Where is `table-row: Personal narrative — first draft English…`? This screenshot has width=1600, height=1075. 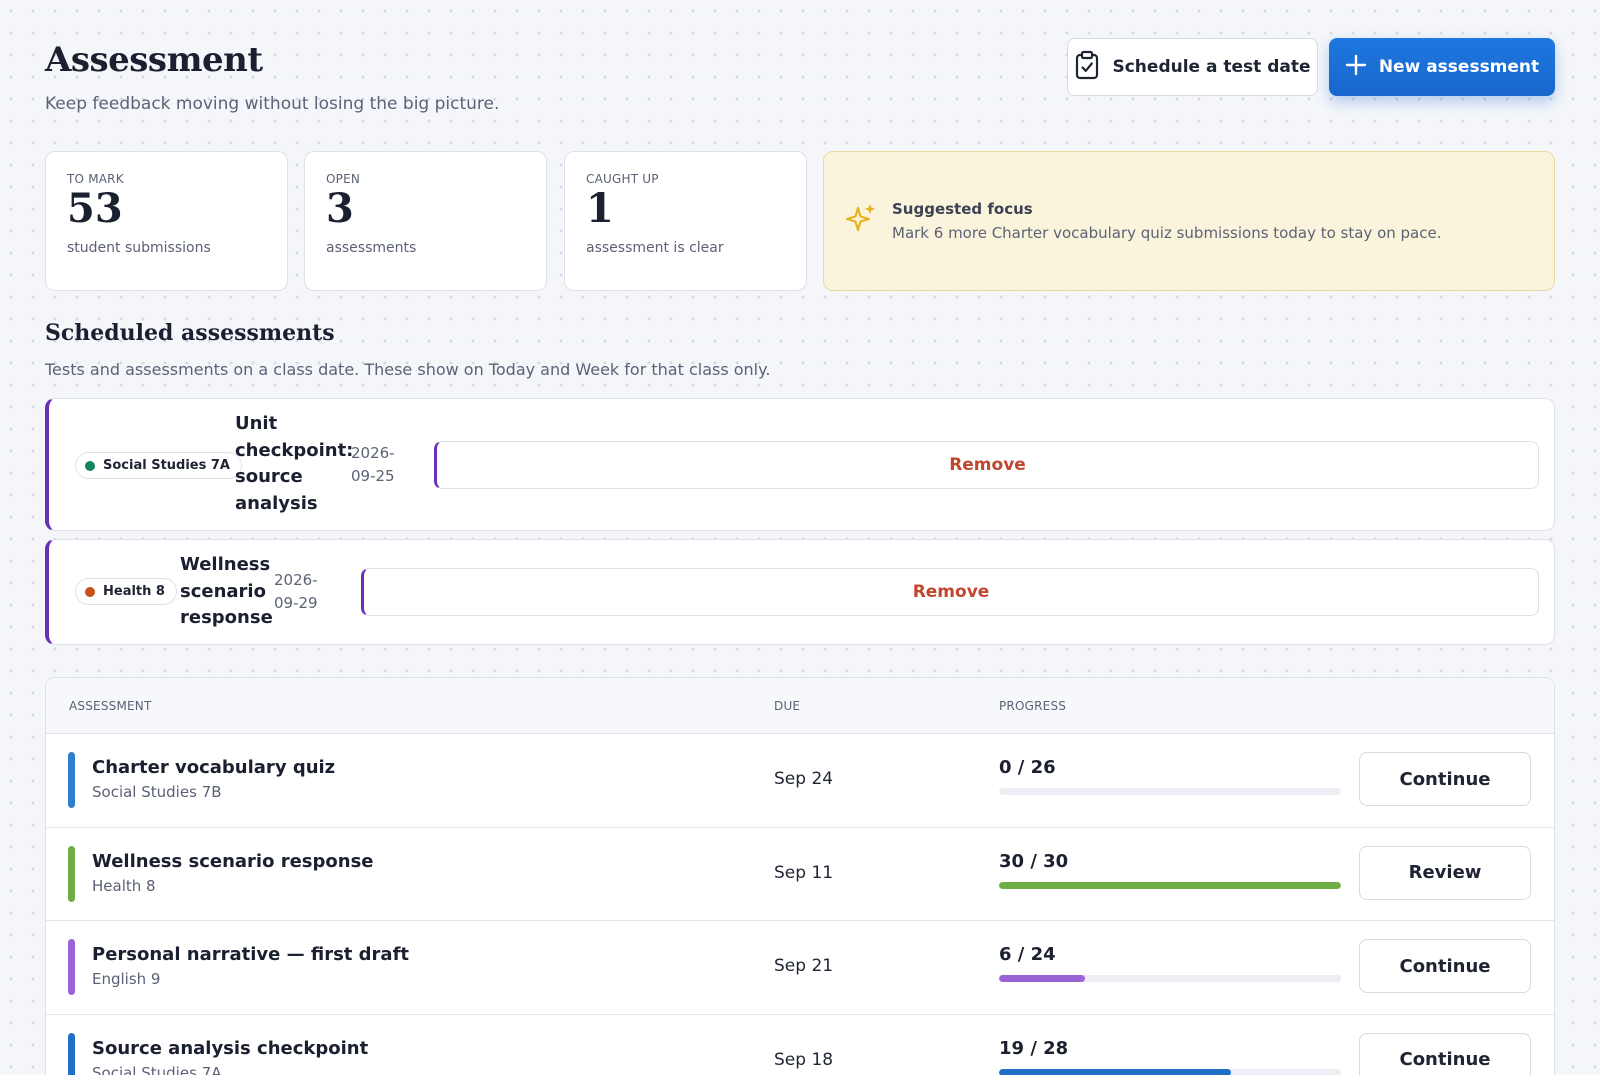
table-row: Personal narrative — first draft English… is located at coordinates (800, 968).